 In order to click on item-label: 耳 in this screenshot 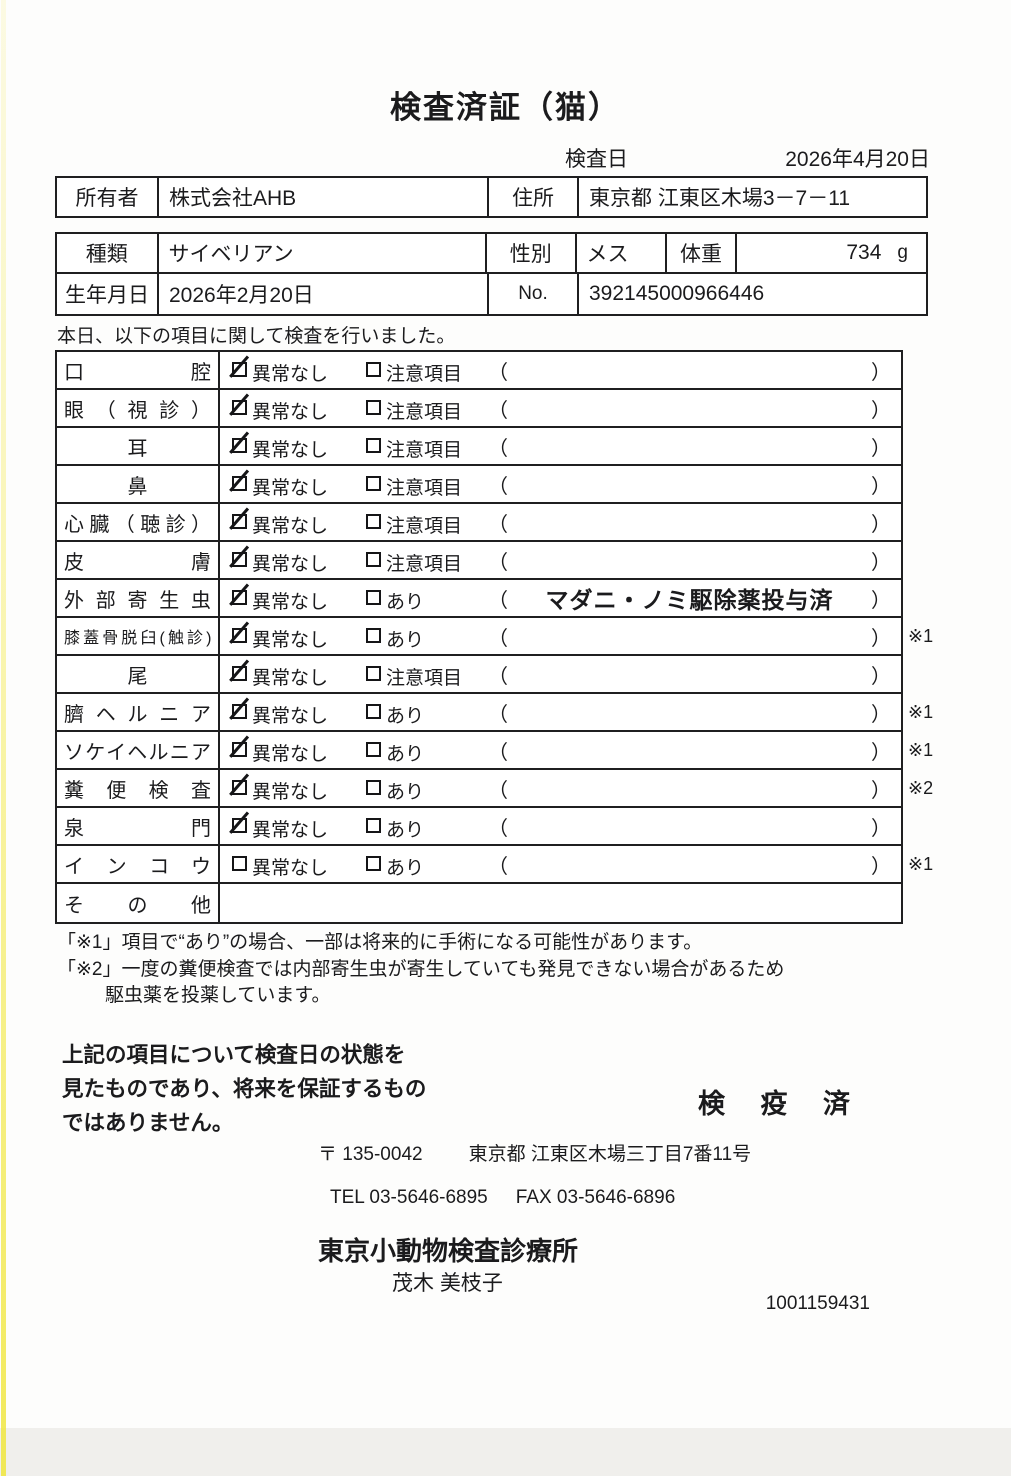, I will do `click(138, 446)`.